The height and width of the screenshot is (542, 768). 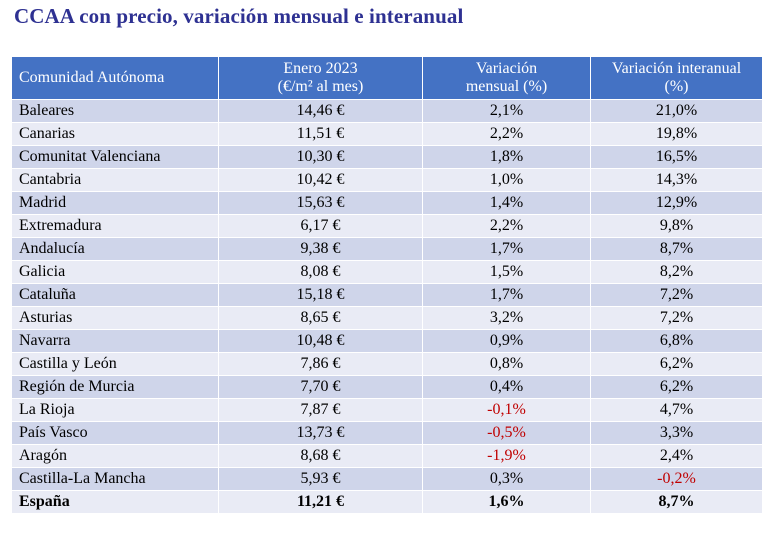 What do you see at coordinates (320, 456) in the screenshot?
I see `cell-price: 8,68 €` at bounding box center [320, 456].